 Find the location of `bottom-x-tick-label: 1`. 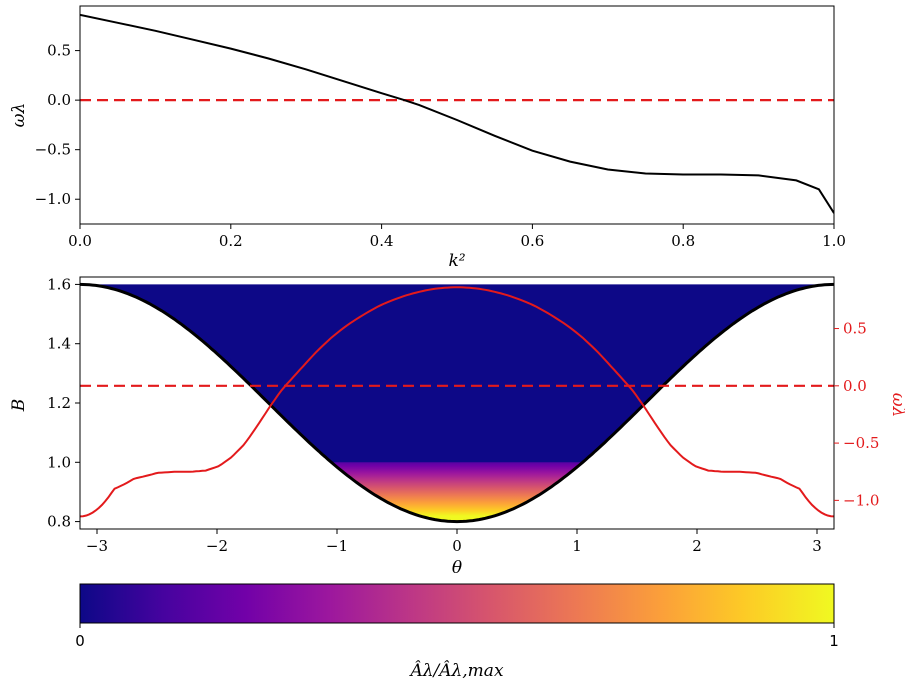

bottom-x-tick-label: 1 is located at coordinates (577, 546).